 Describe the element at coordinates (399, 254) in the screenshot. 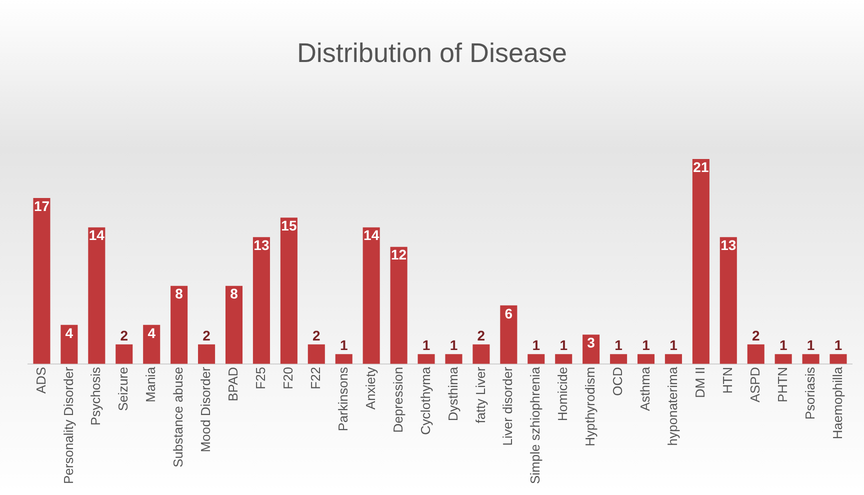

I see `data-label: 12` at that location.